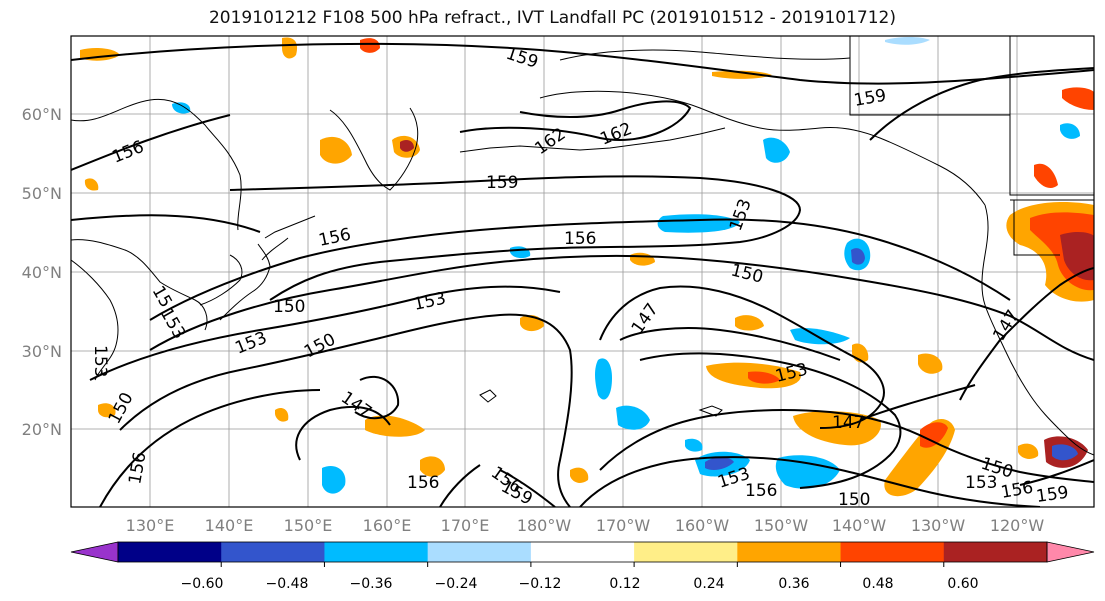 The height and width of the screenshot is (601, 1105). Describe the element at coordinates (42, 351) in the screenshot. I see `lat-label: 30°N` at that location.